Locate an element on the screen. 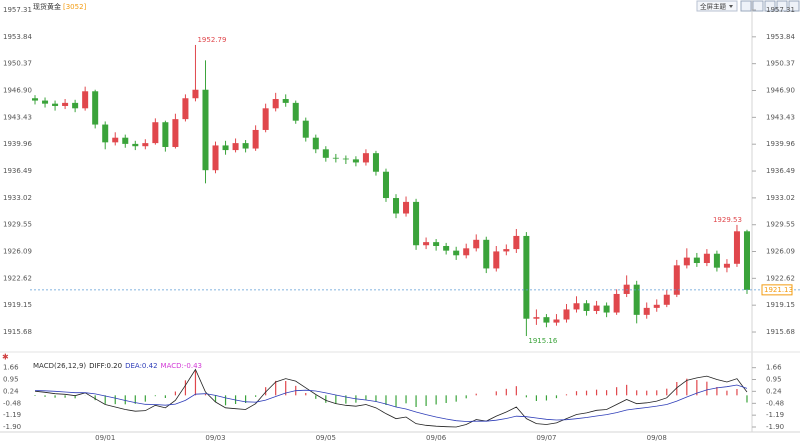  dropdown-arrow is located at coordinates (731, 6).